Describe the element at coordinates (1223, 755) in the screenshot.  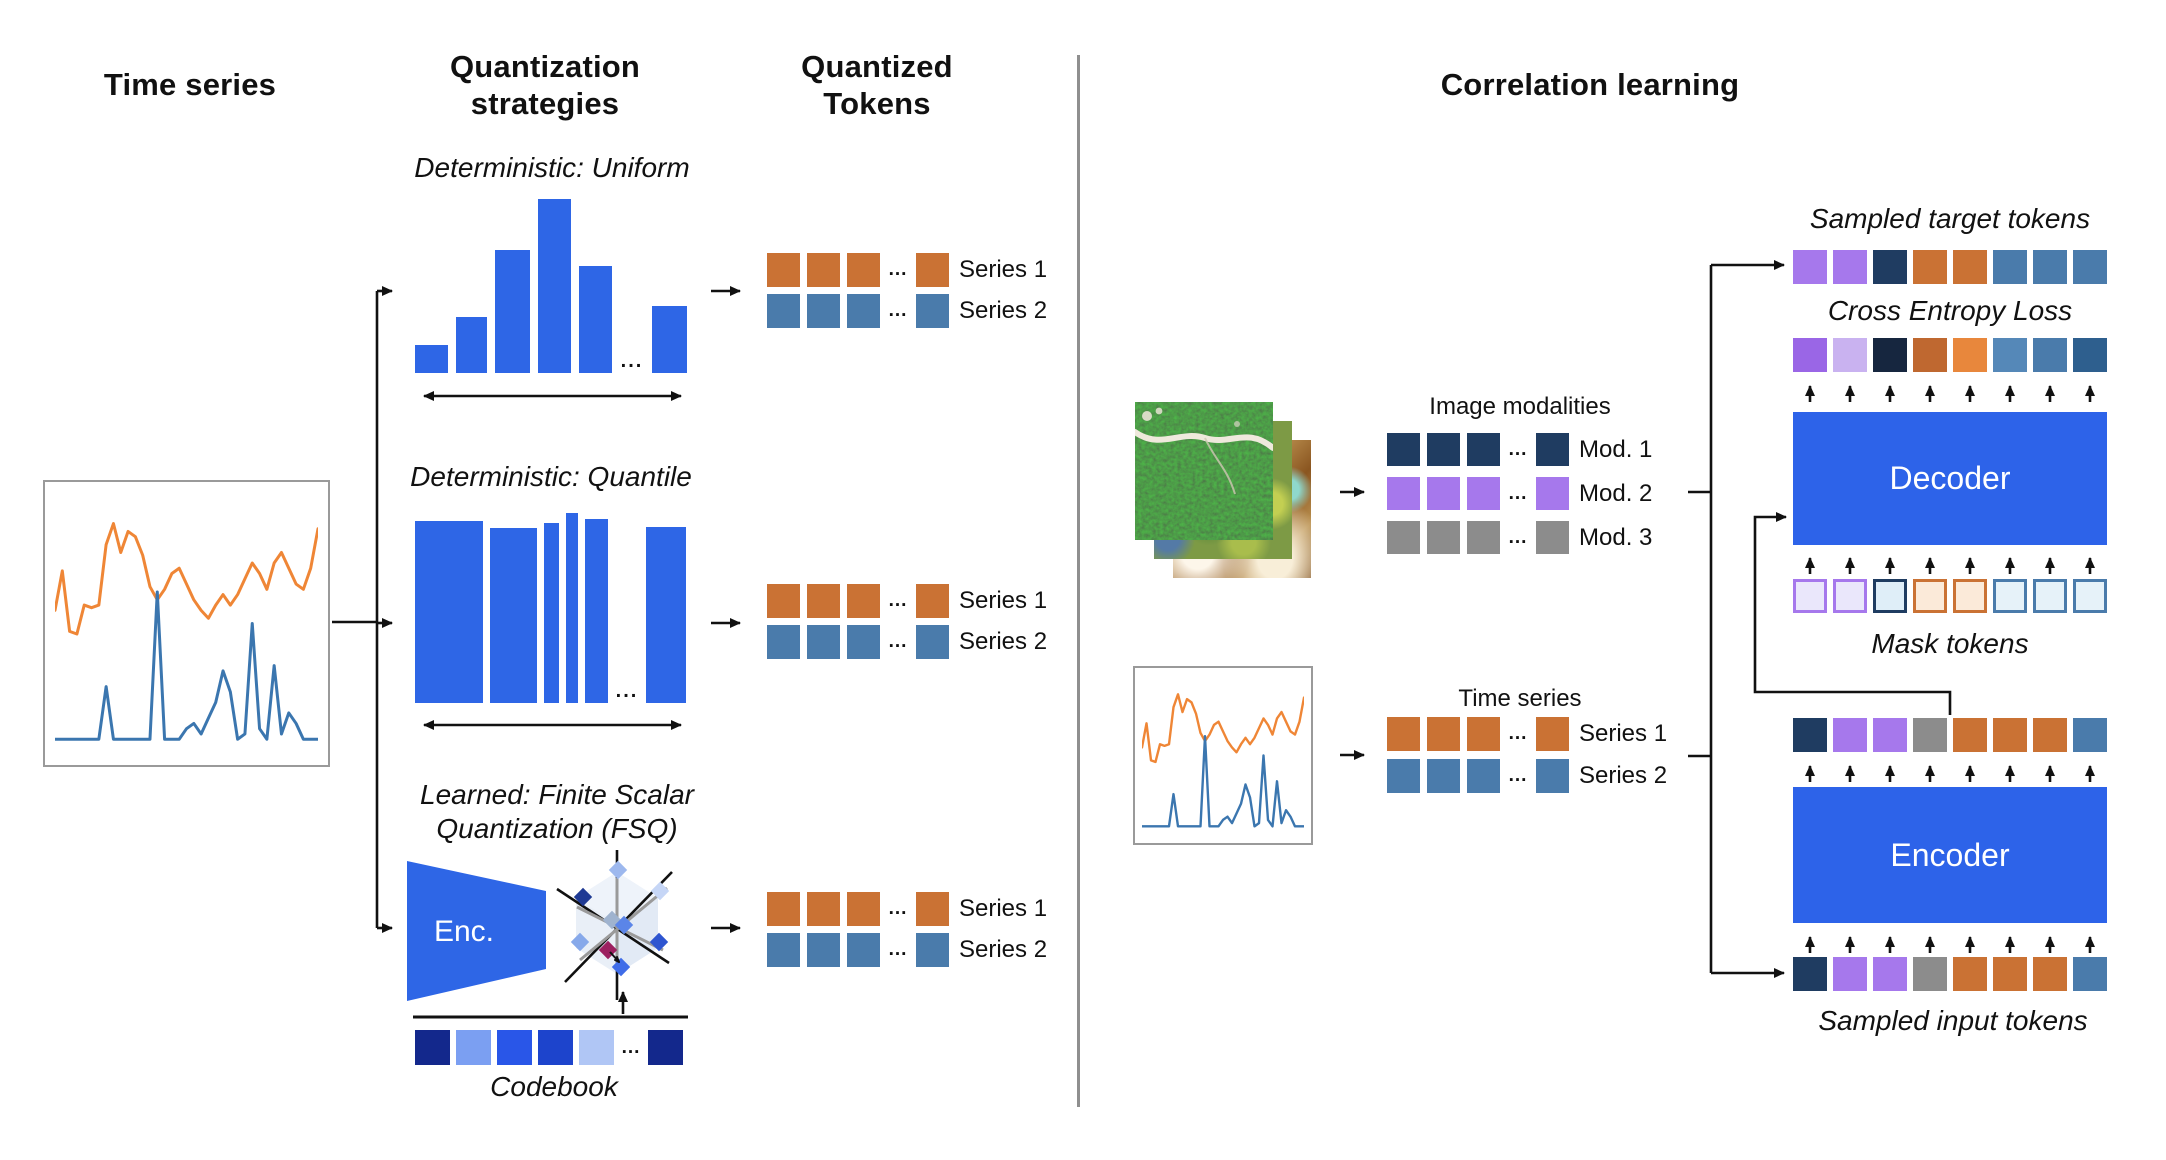
I see `time-series-lines-right` at that location.